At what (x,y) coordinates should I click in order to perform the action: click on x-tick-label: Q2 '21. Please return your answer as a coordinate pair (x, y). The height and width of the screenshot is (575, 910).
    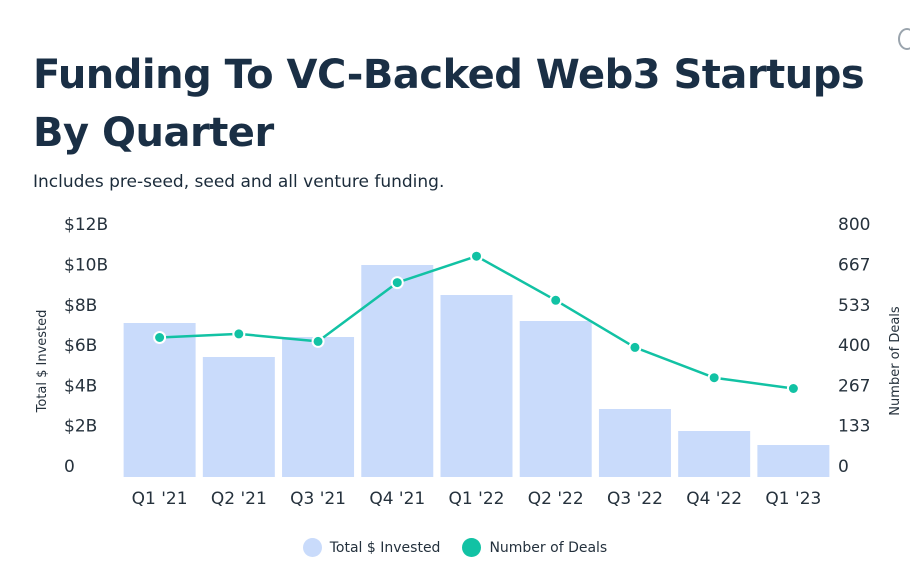
    Looking at the image, I should click on (239, 499).